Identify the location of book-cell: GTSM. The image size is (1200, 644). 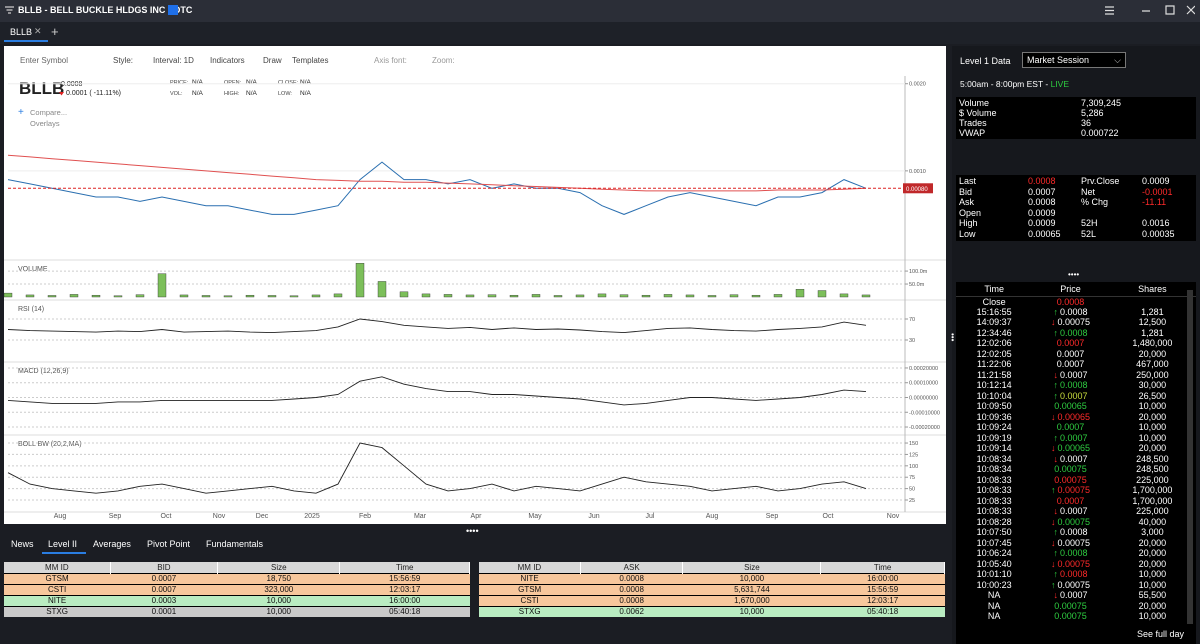
(530, 589).